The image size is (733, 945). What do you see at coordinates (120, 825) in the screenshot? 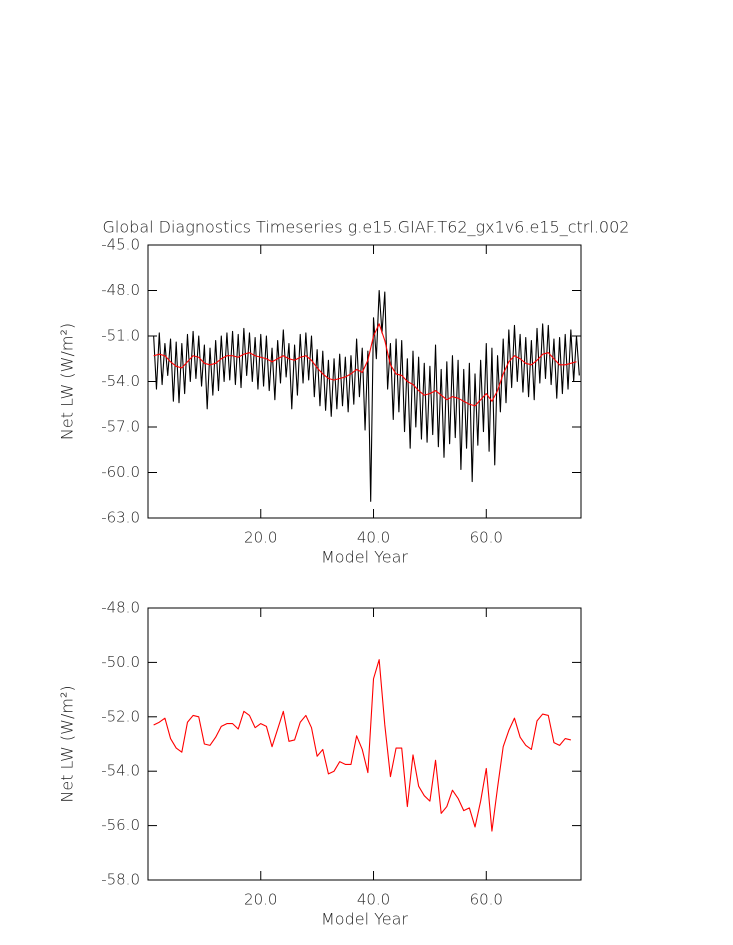
I see `y-tick-label: -56.0` at bounding box center [120, 825].